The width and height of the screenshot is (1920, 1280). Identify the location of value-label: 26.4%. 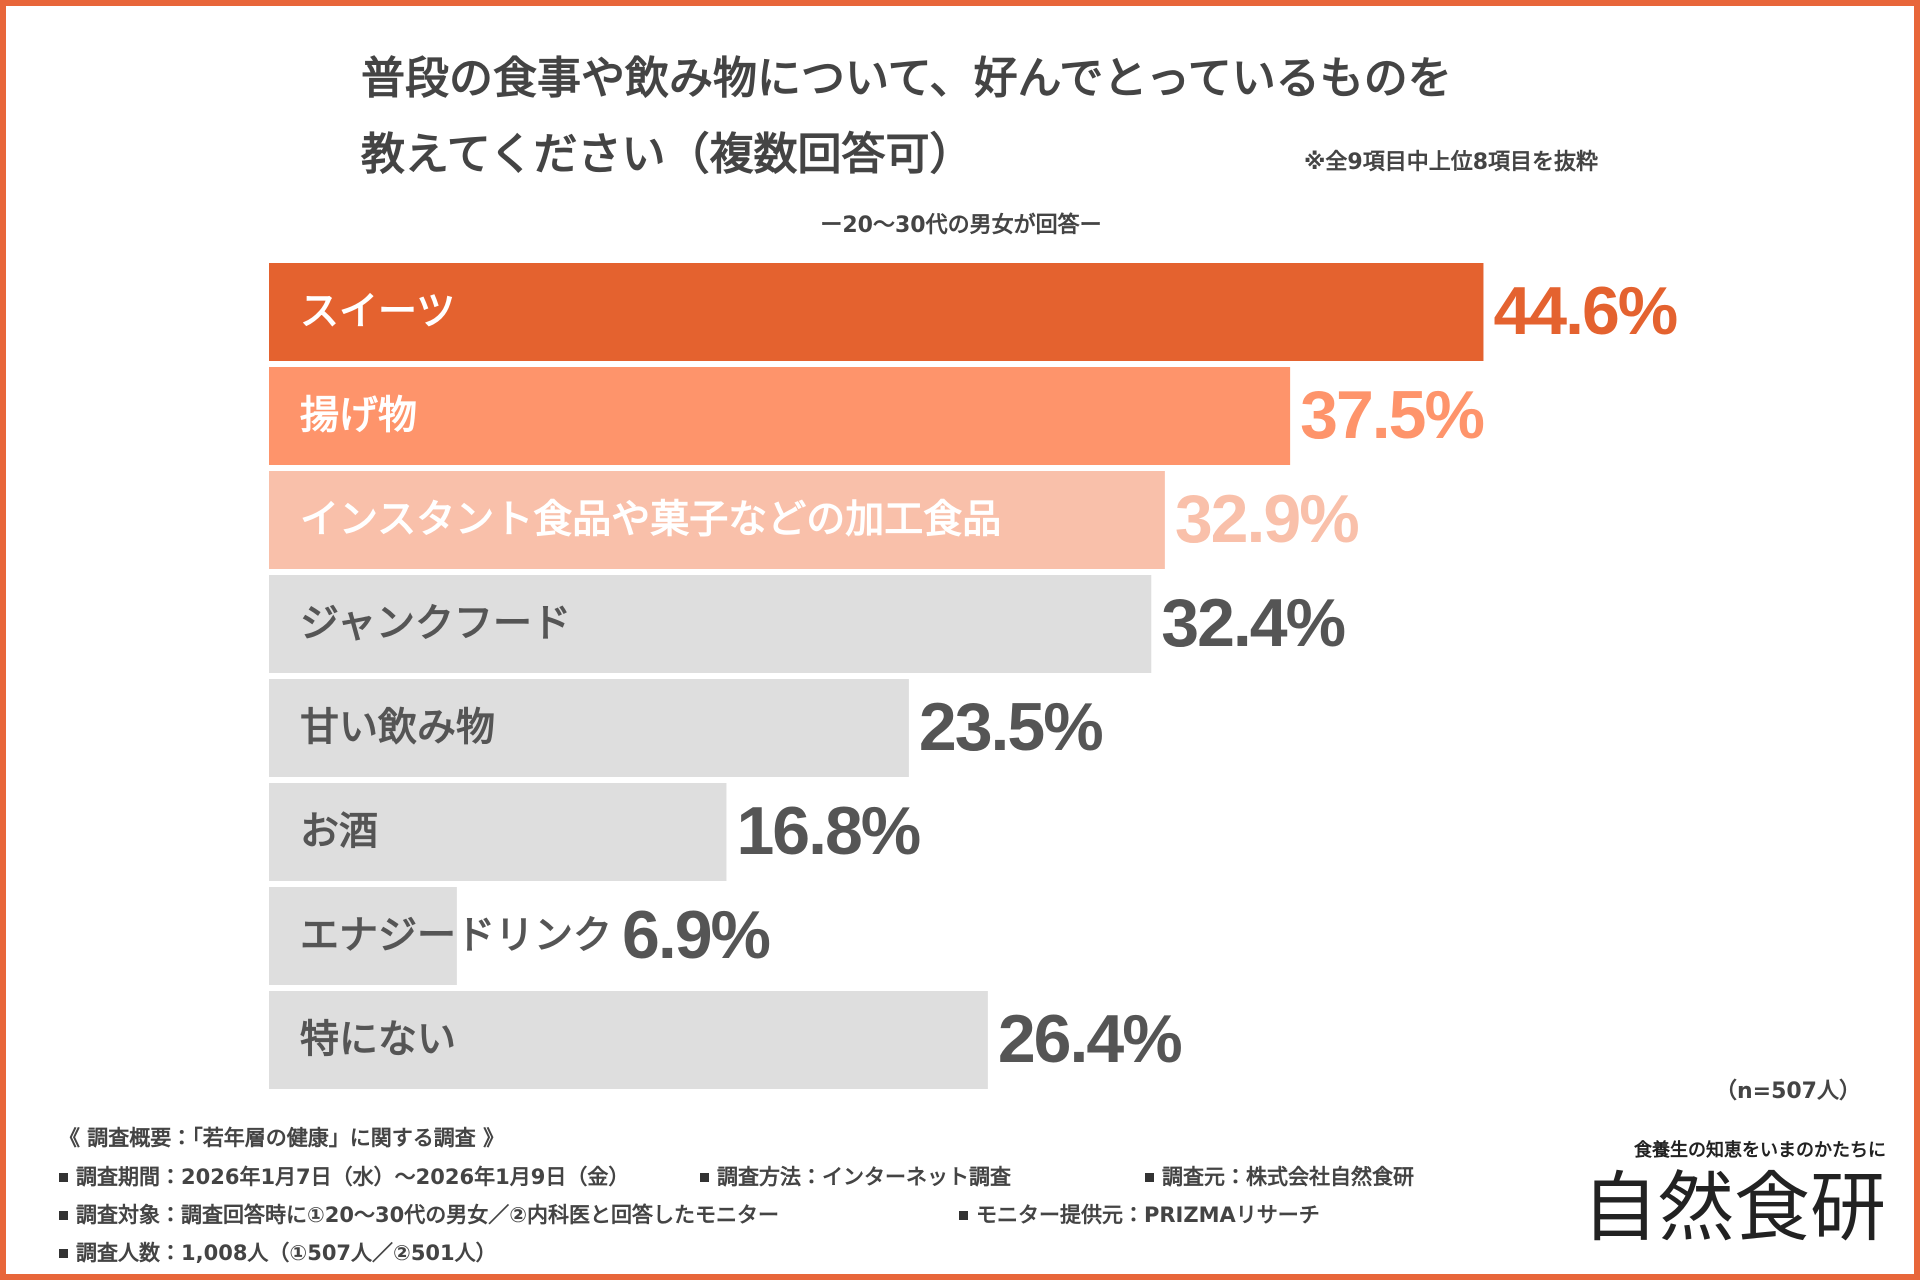
(1089, 1039).